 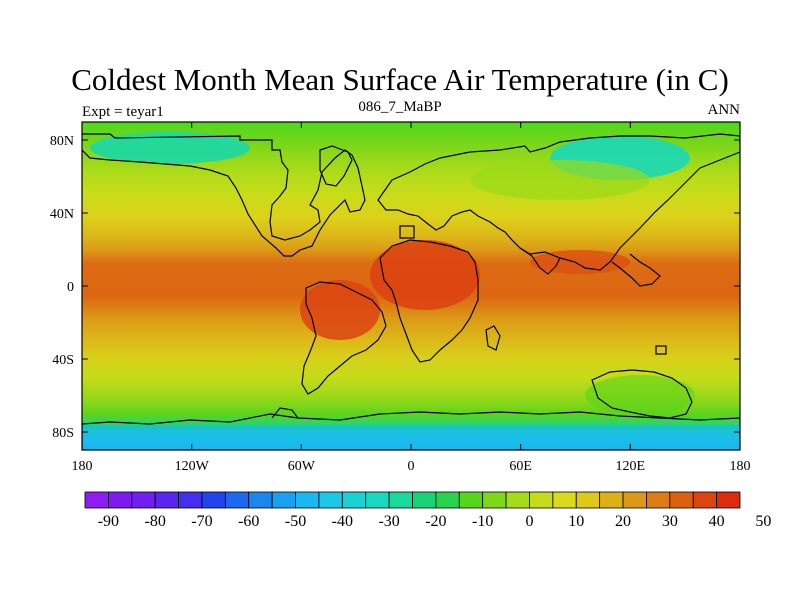 I want to click on outline-north-america, so click(x=224, y=195).